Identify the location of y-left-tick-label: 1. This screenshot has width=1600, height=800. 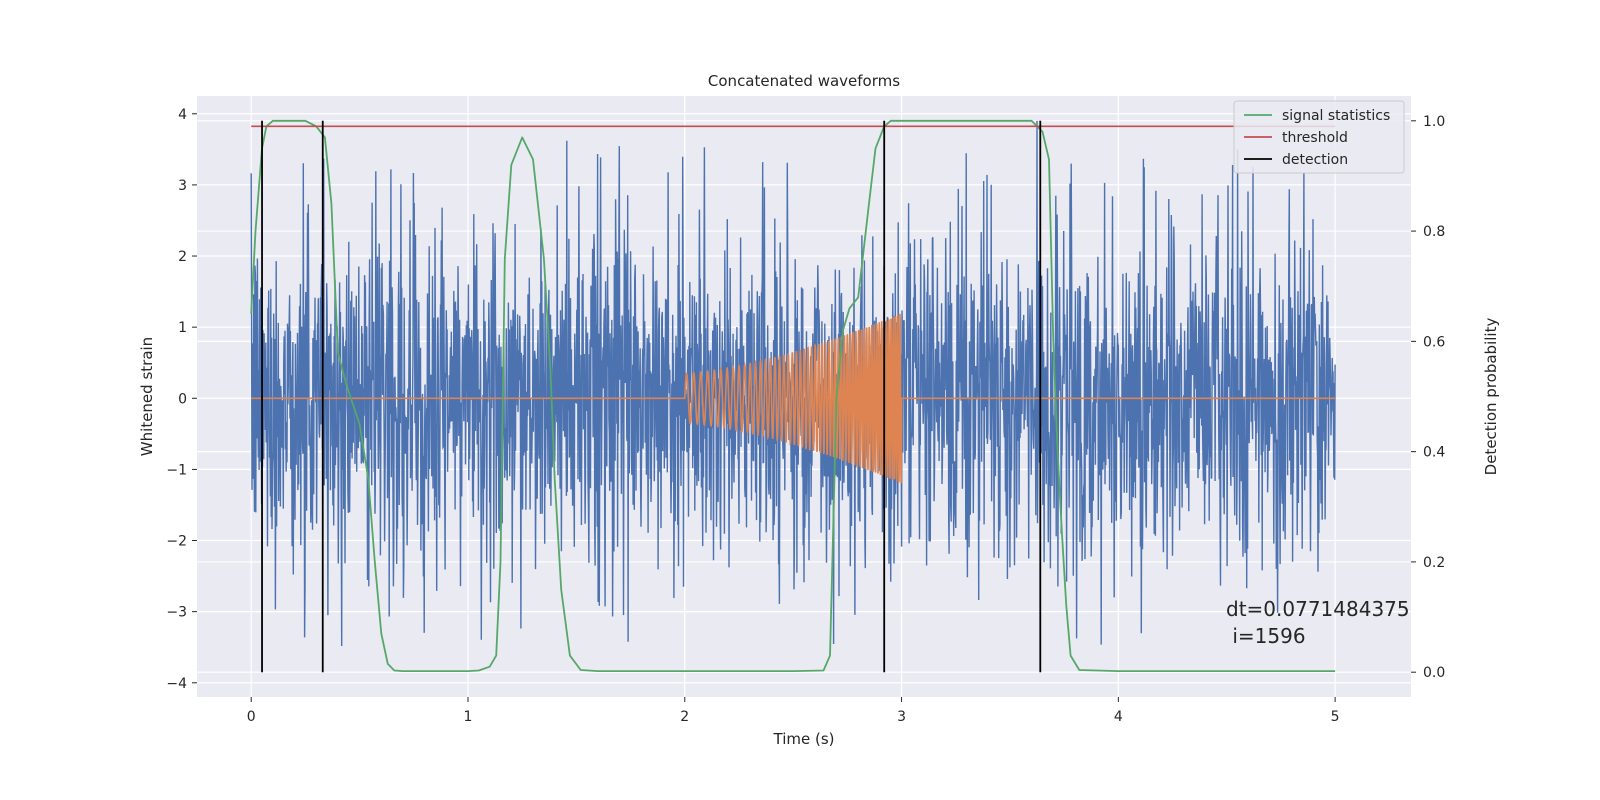
(182, 328).